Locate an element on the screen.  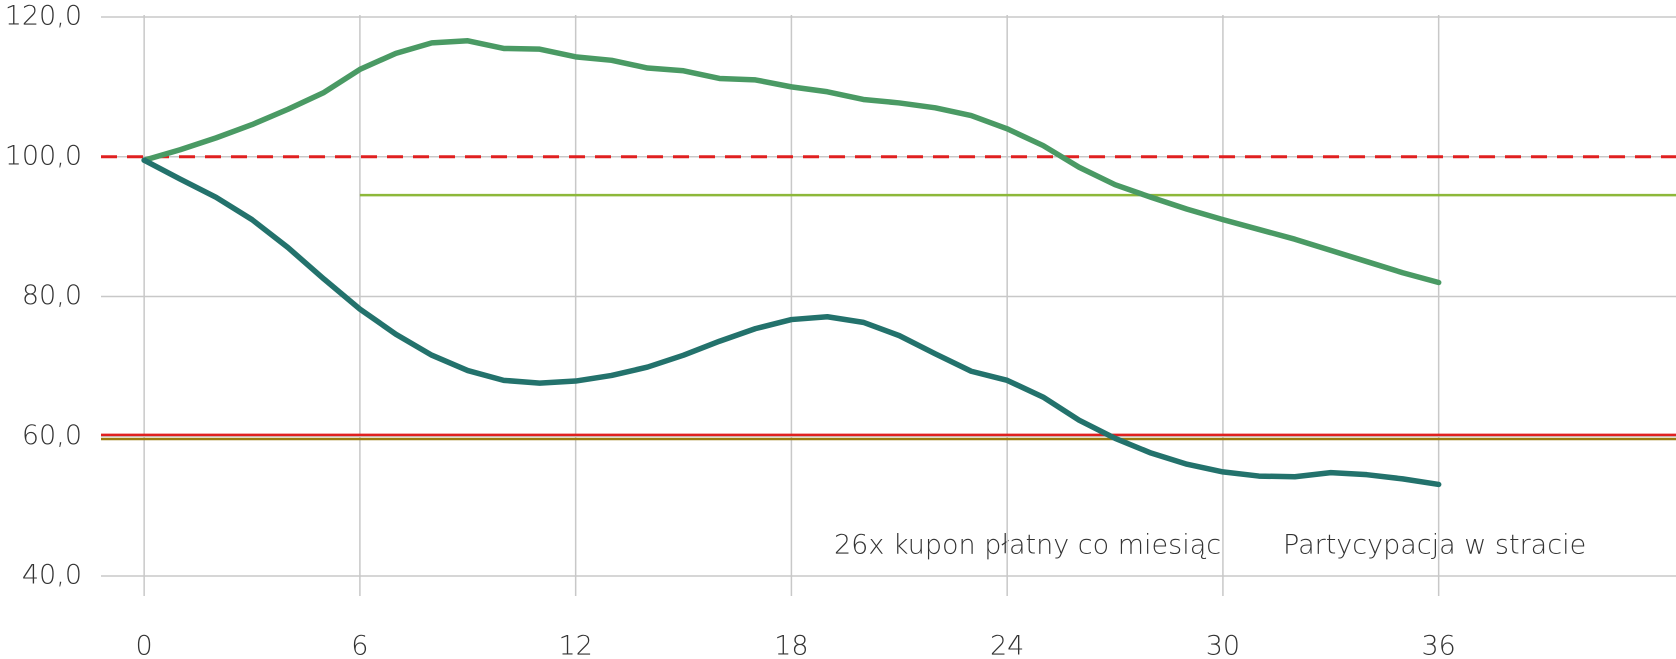
annotation: Partycypacja w stracie is located at coordinates (1434, 545).